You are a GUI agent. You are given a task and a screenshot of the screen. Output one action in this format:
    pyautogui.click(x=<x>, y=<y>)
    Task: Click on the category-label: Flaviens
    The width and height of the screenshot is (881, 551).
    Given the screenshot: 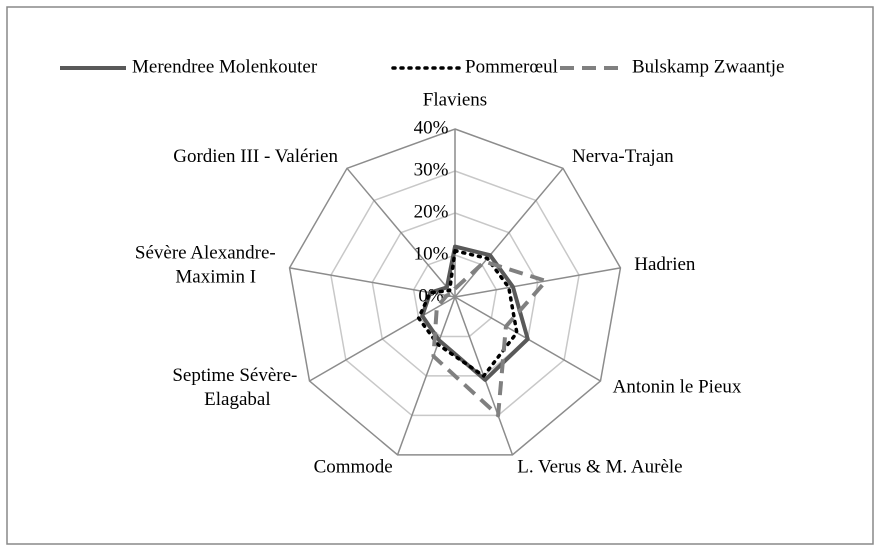 What is the action you would take?
    pyautogui.click(x=455, y=99)
    